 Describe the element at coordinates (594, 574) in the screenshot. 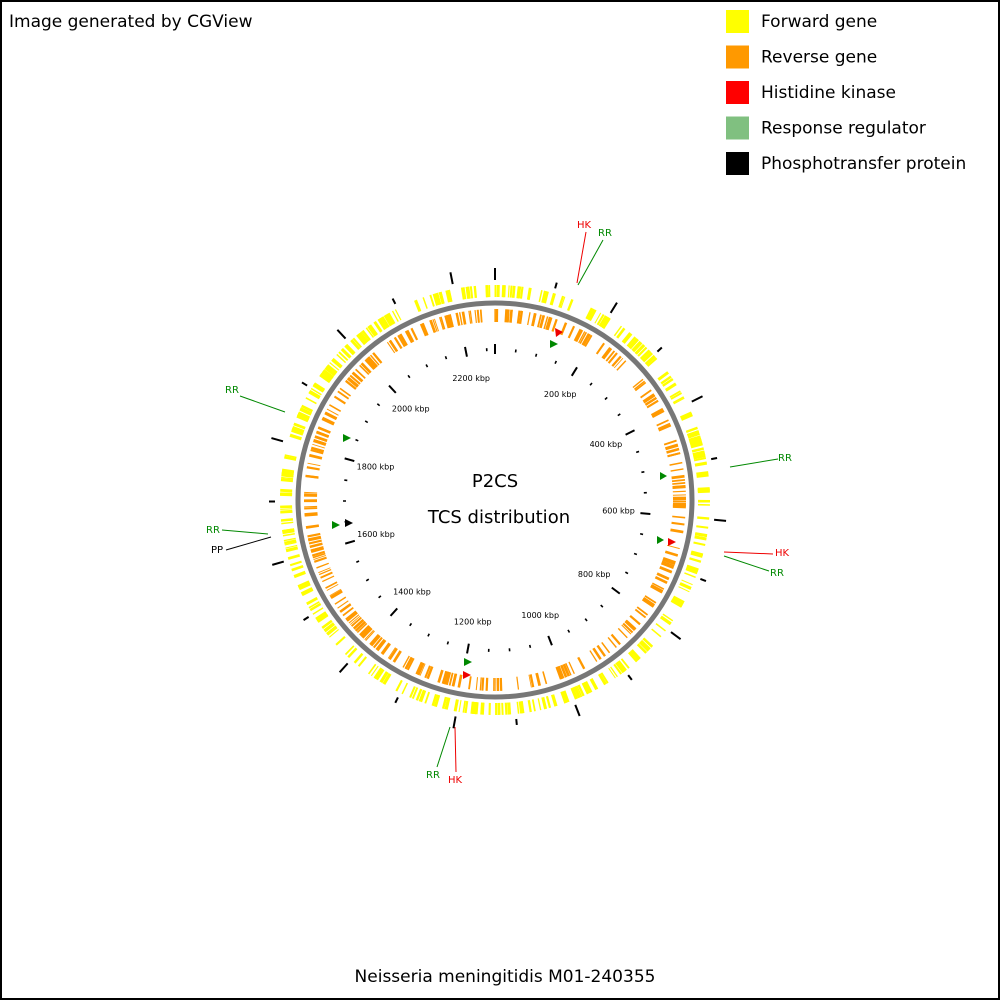

I see `tick-label: 800 kbp` at that location.